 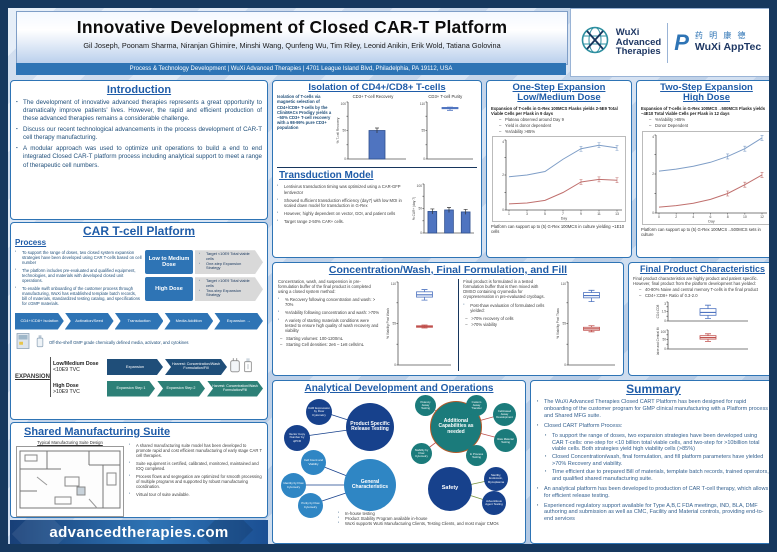 What do you see at coordinates (139, 231) in the screenshot?
I see `platform-title: CAR T-cell Platform` at bounding box center [139, 231].